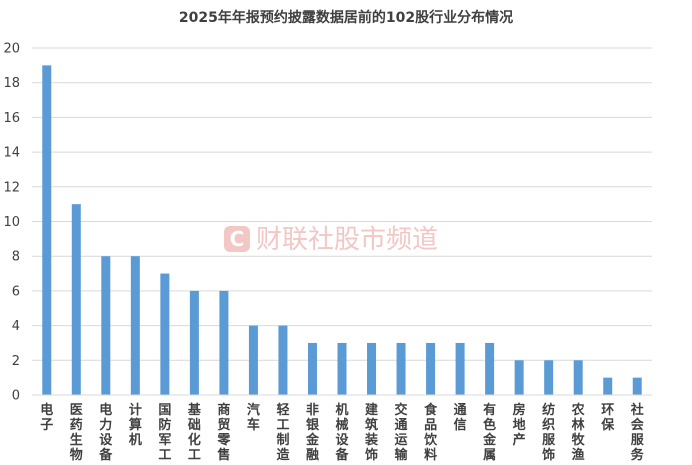 This screenshot has width=692, height=465. What do you see at coordinates (283, 432) in the screenshot?
I see `x-tick-label: 轻工制造` at bounding box center [283, 432].